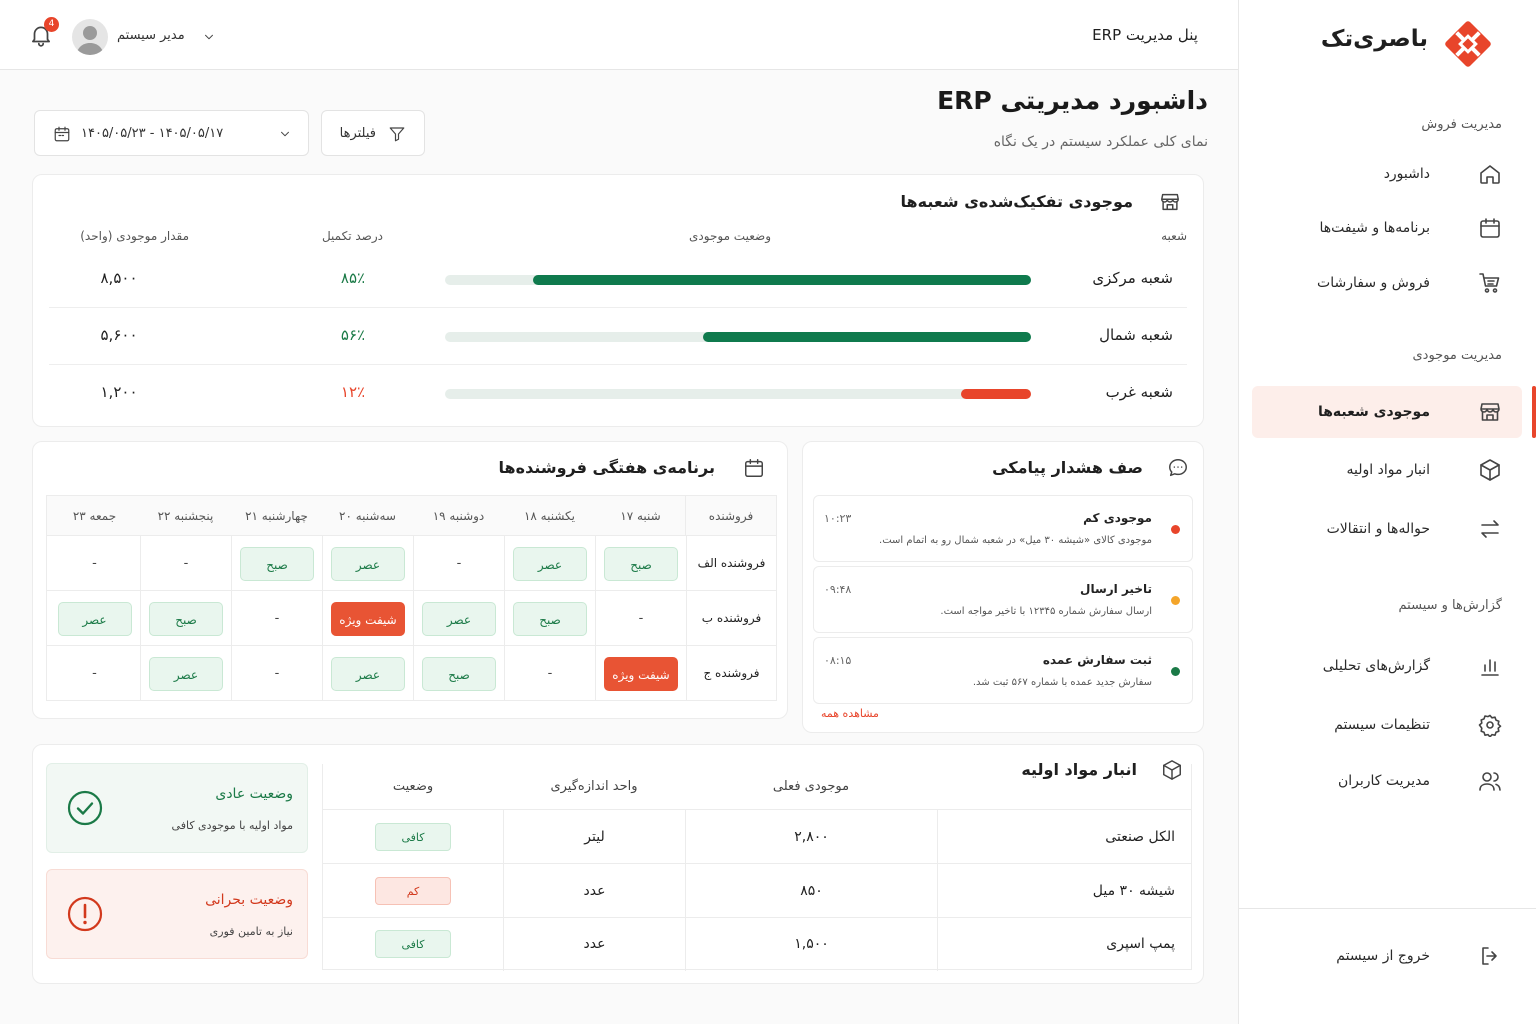 This screenshot has height=1024, width=1536. Describe the element at coordinates (606, 467) in the screenshot. I see `card-title: برنامه‌ی هفتگی فروشنده‌ها` at that location.